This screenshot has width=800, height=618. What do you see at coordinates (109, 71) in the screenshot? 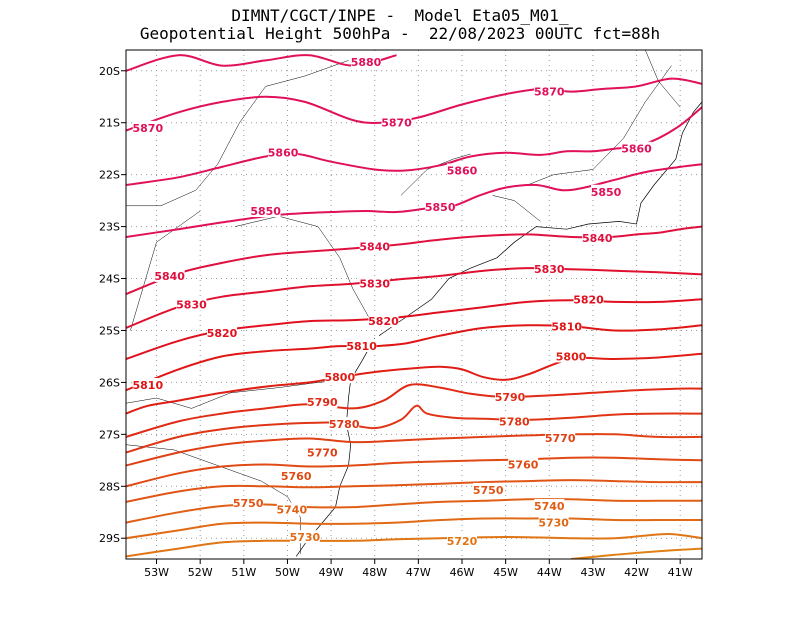
I see `lat-tick-label: 20S` at bounding box center [109, 71].